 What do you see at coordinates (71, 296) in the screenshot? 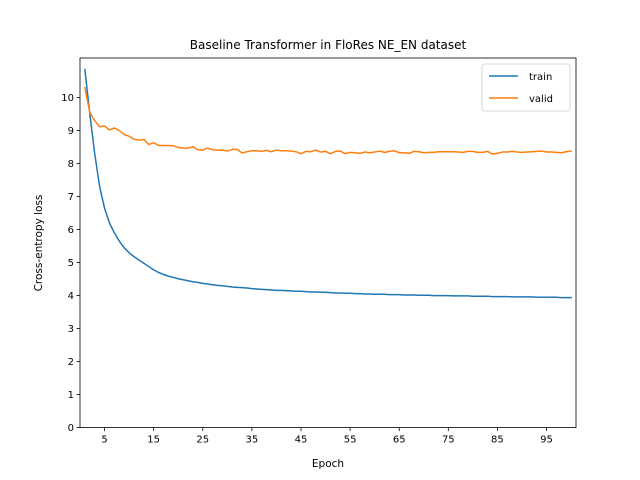
I see `y-tick-label: 4` at bounding box center [71, 296].